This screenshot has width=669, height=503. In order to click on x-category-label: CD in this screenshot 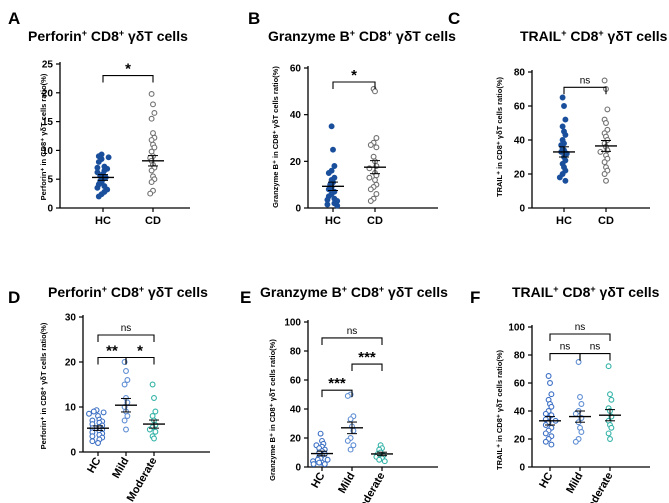, I will do `click(375, 221)`.